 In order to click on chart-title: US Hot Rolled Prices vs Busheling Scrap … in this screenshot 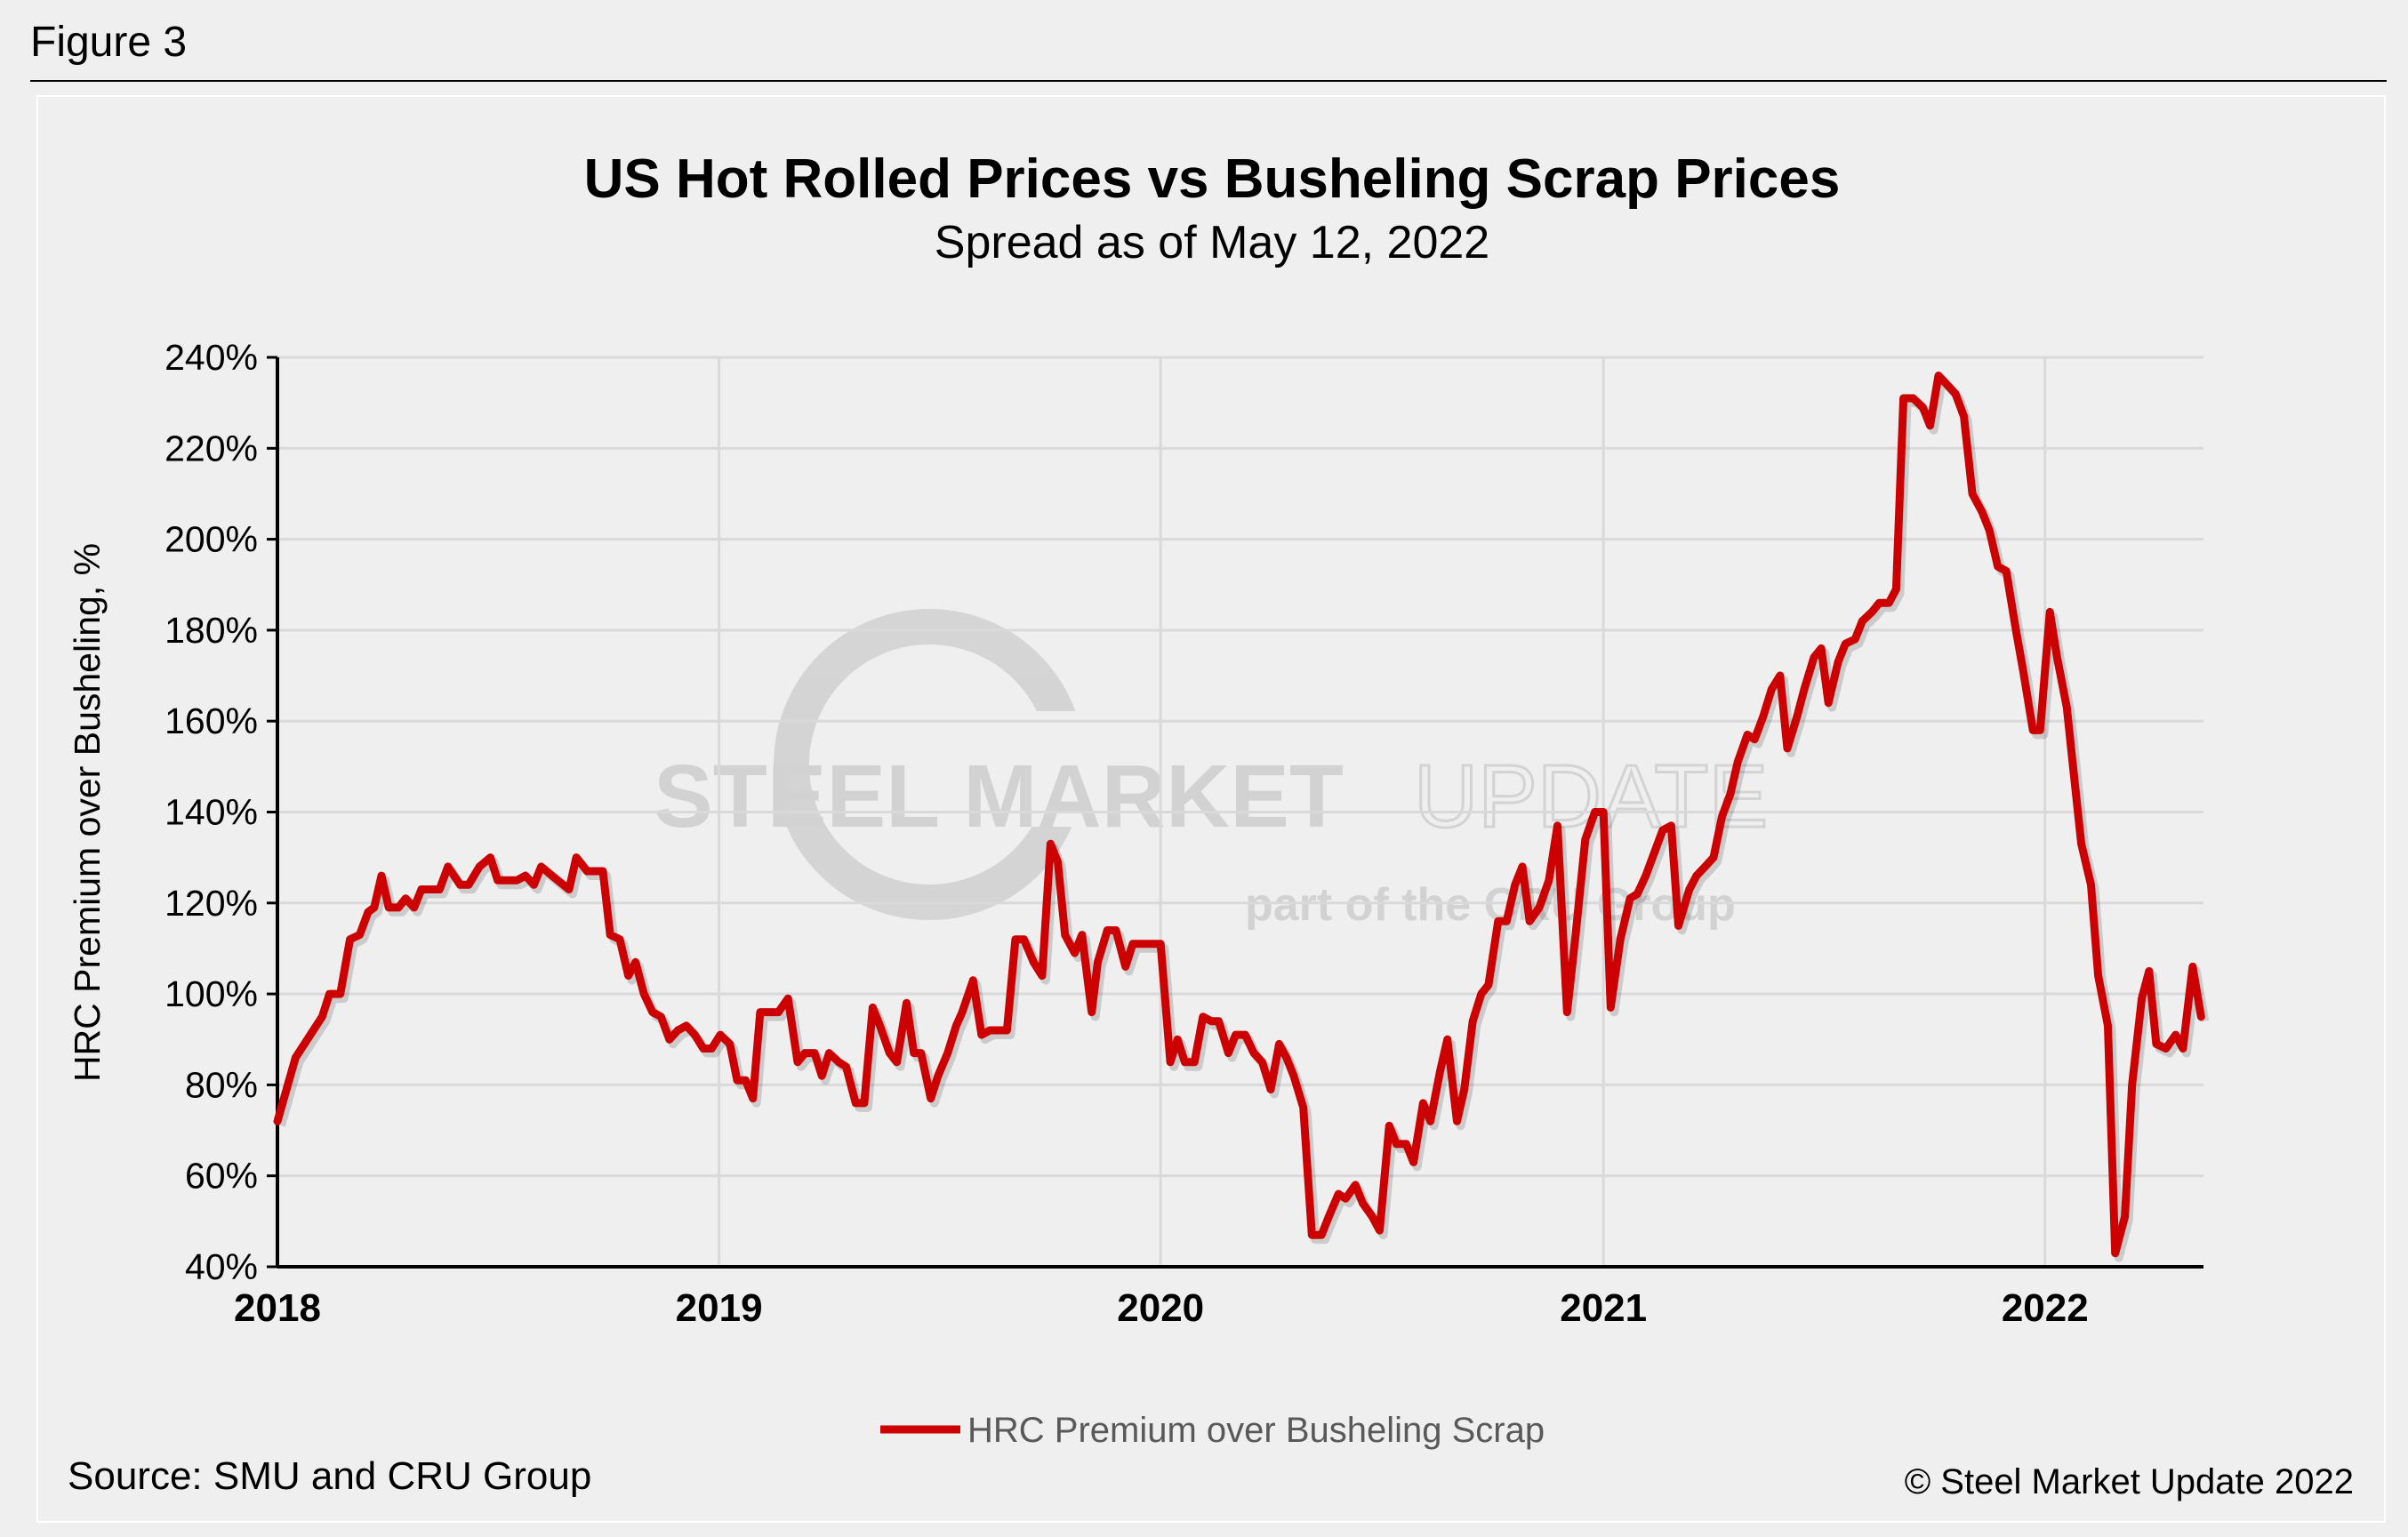, I will do `click(1213, 179)`.